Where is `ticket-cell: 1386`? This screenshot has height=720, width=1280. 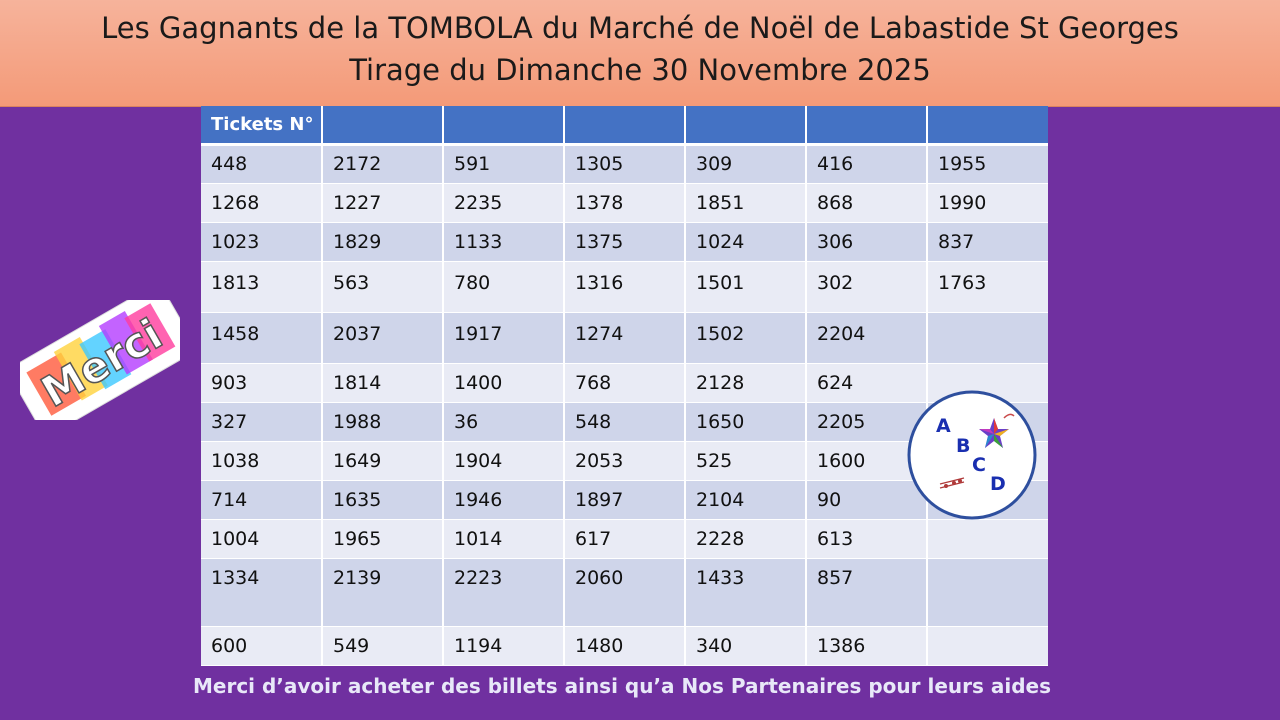 ticket-cell: 1386 is located at coordinates (867, 646).